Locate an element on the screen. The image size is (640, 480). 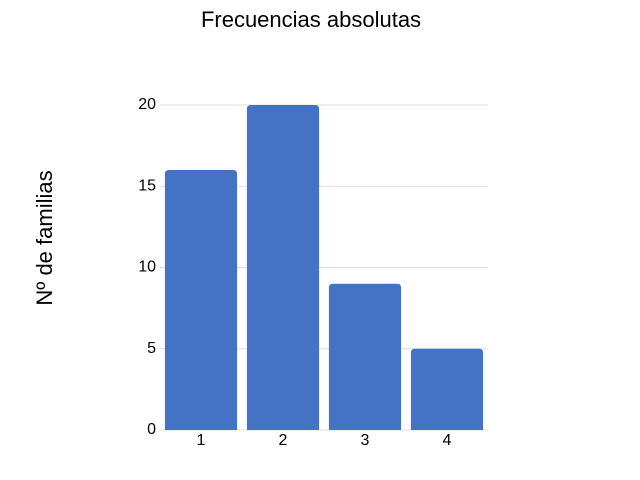
x-tick-label: 4 is located at coordinates (447, 440).